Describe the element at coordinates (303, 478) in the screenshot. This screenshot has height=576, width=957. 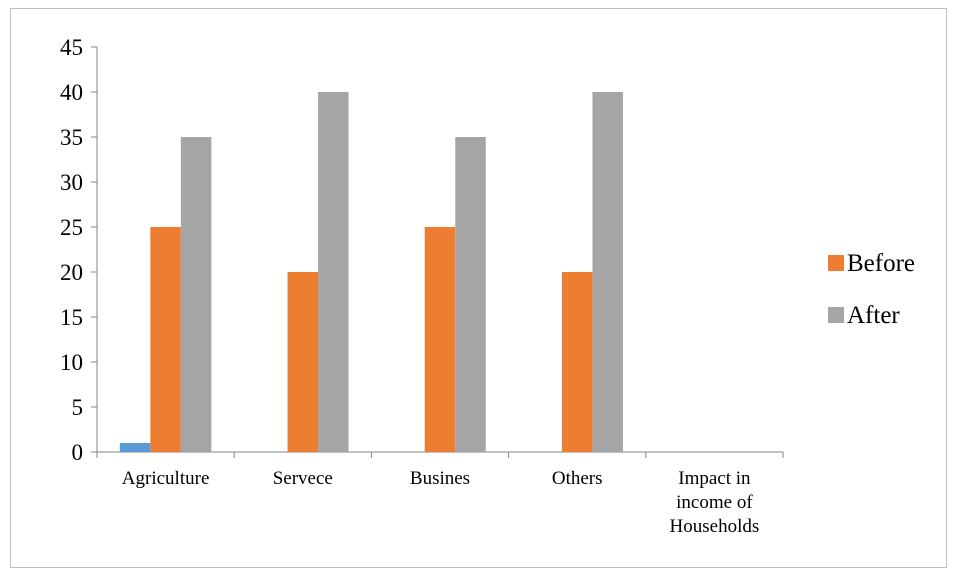
I see `x-category-label: Servece` at that location.